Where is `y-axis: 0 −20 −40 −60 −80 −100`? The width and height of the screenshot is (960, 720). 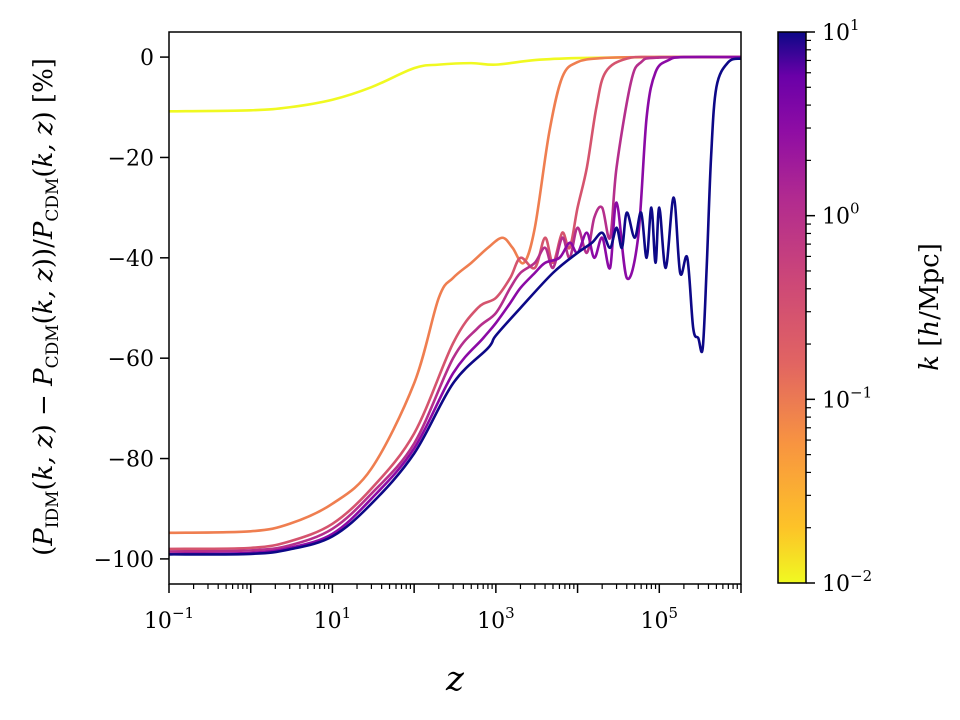
y-axis: 0 −20 −40 −60 −80 −100 is located at coordinates (131, 309).